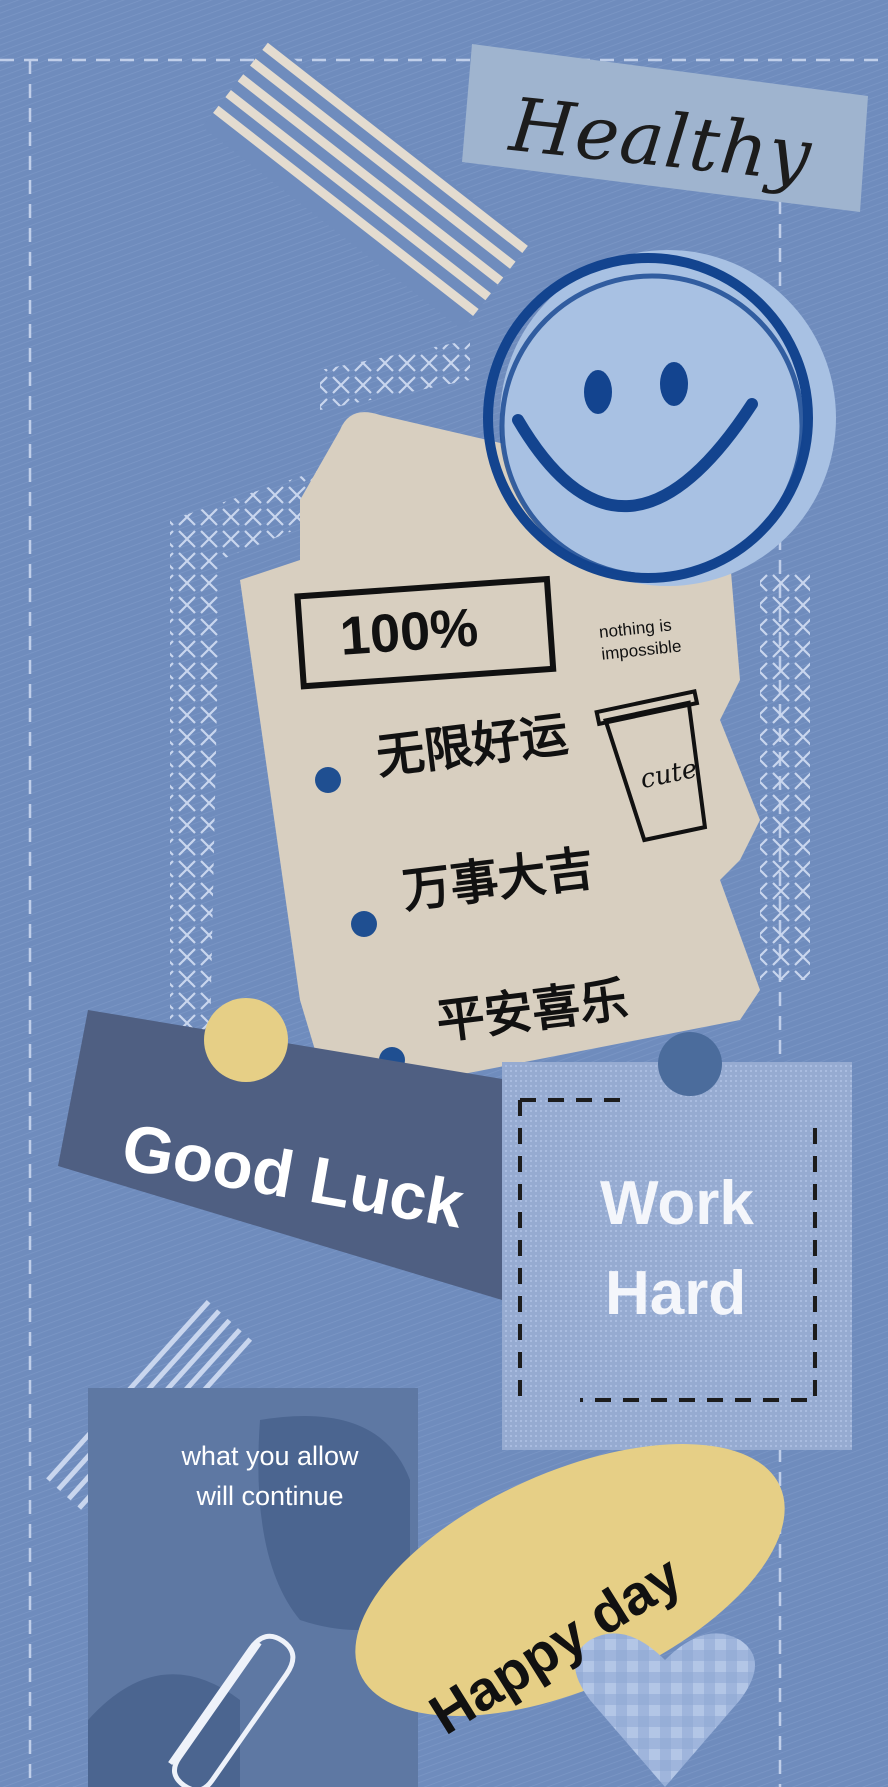 Image resolution: width=888 pixels, height=1787 pixels. Describe the element at coordinates (677, 1203) in the screenshot. I see `work-text: Work` at that location.